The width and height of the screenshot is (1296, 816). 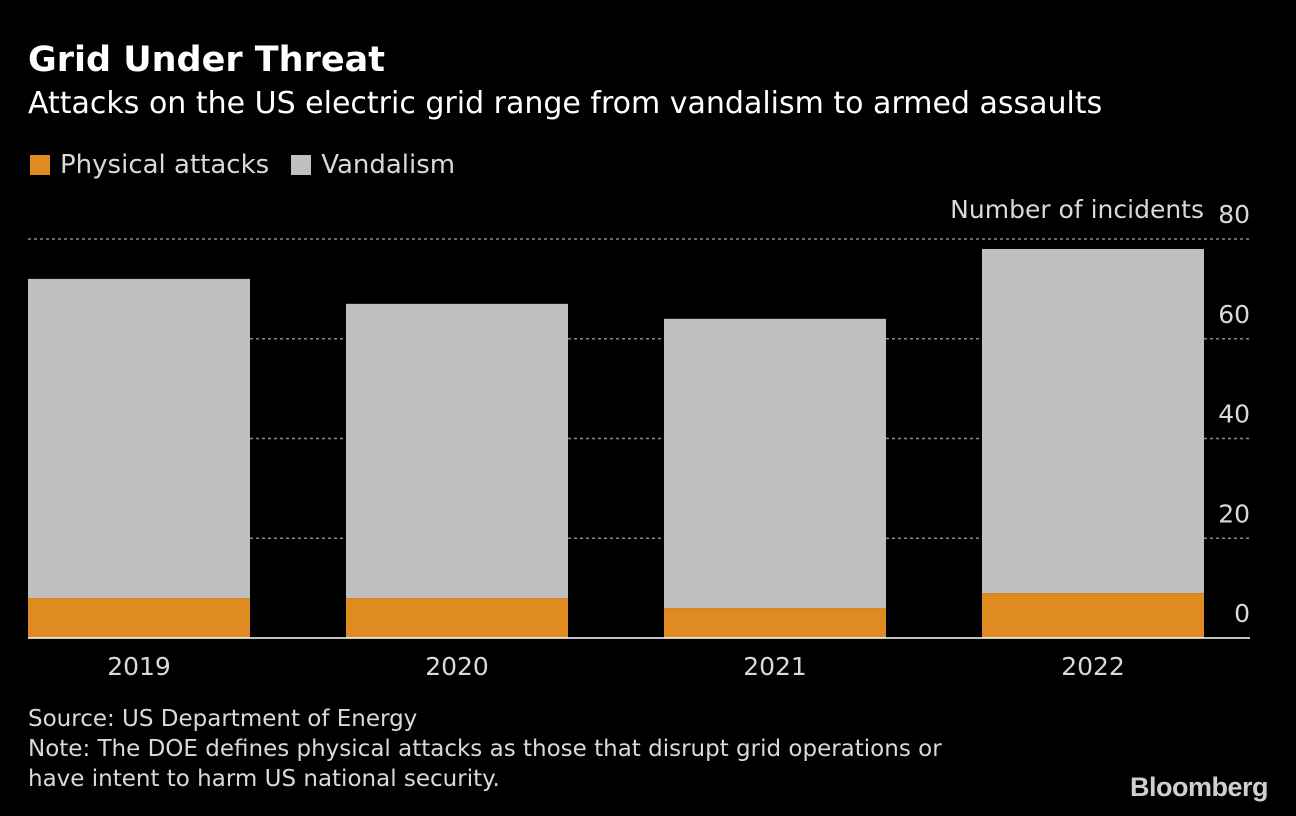 What do you see at coordinates (1242, 613) in the screenshot?
I see `y-tick-label: 0` at bounding box center [1242, 613].